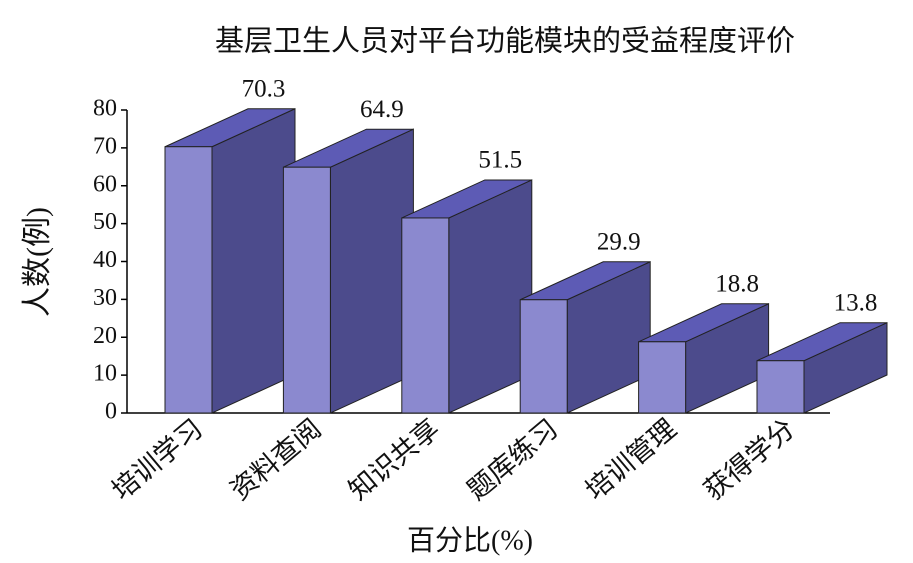  I want to click on y-tick-label: 60, so click(105, 184).